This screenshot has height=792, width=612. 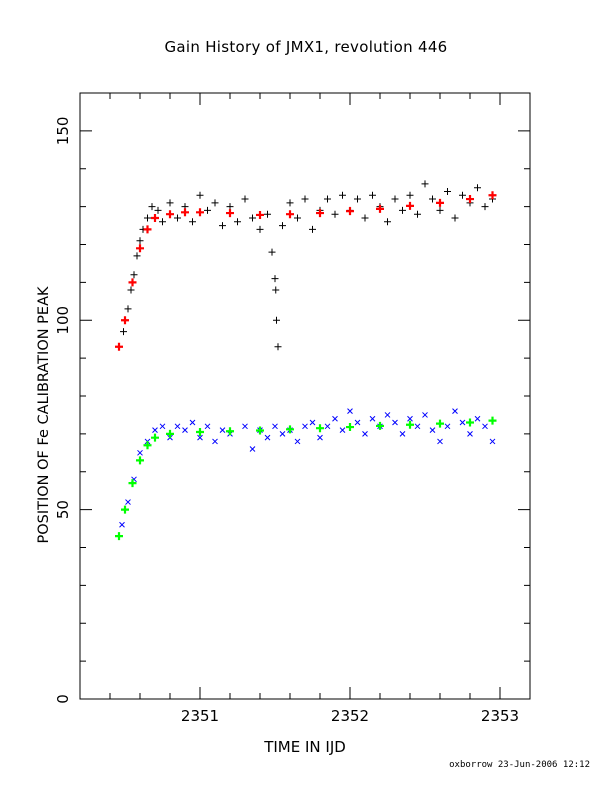 What do you see at coordinates (63, 320) in the screenshot?
I see `y-tick-label: 100` at bounding box center [63, 320].